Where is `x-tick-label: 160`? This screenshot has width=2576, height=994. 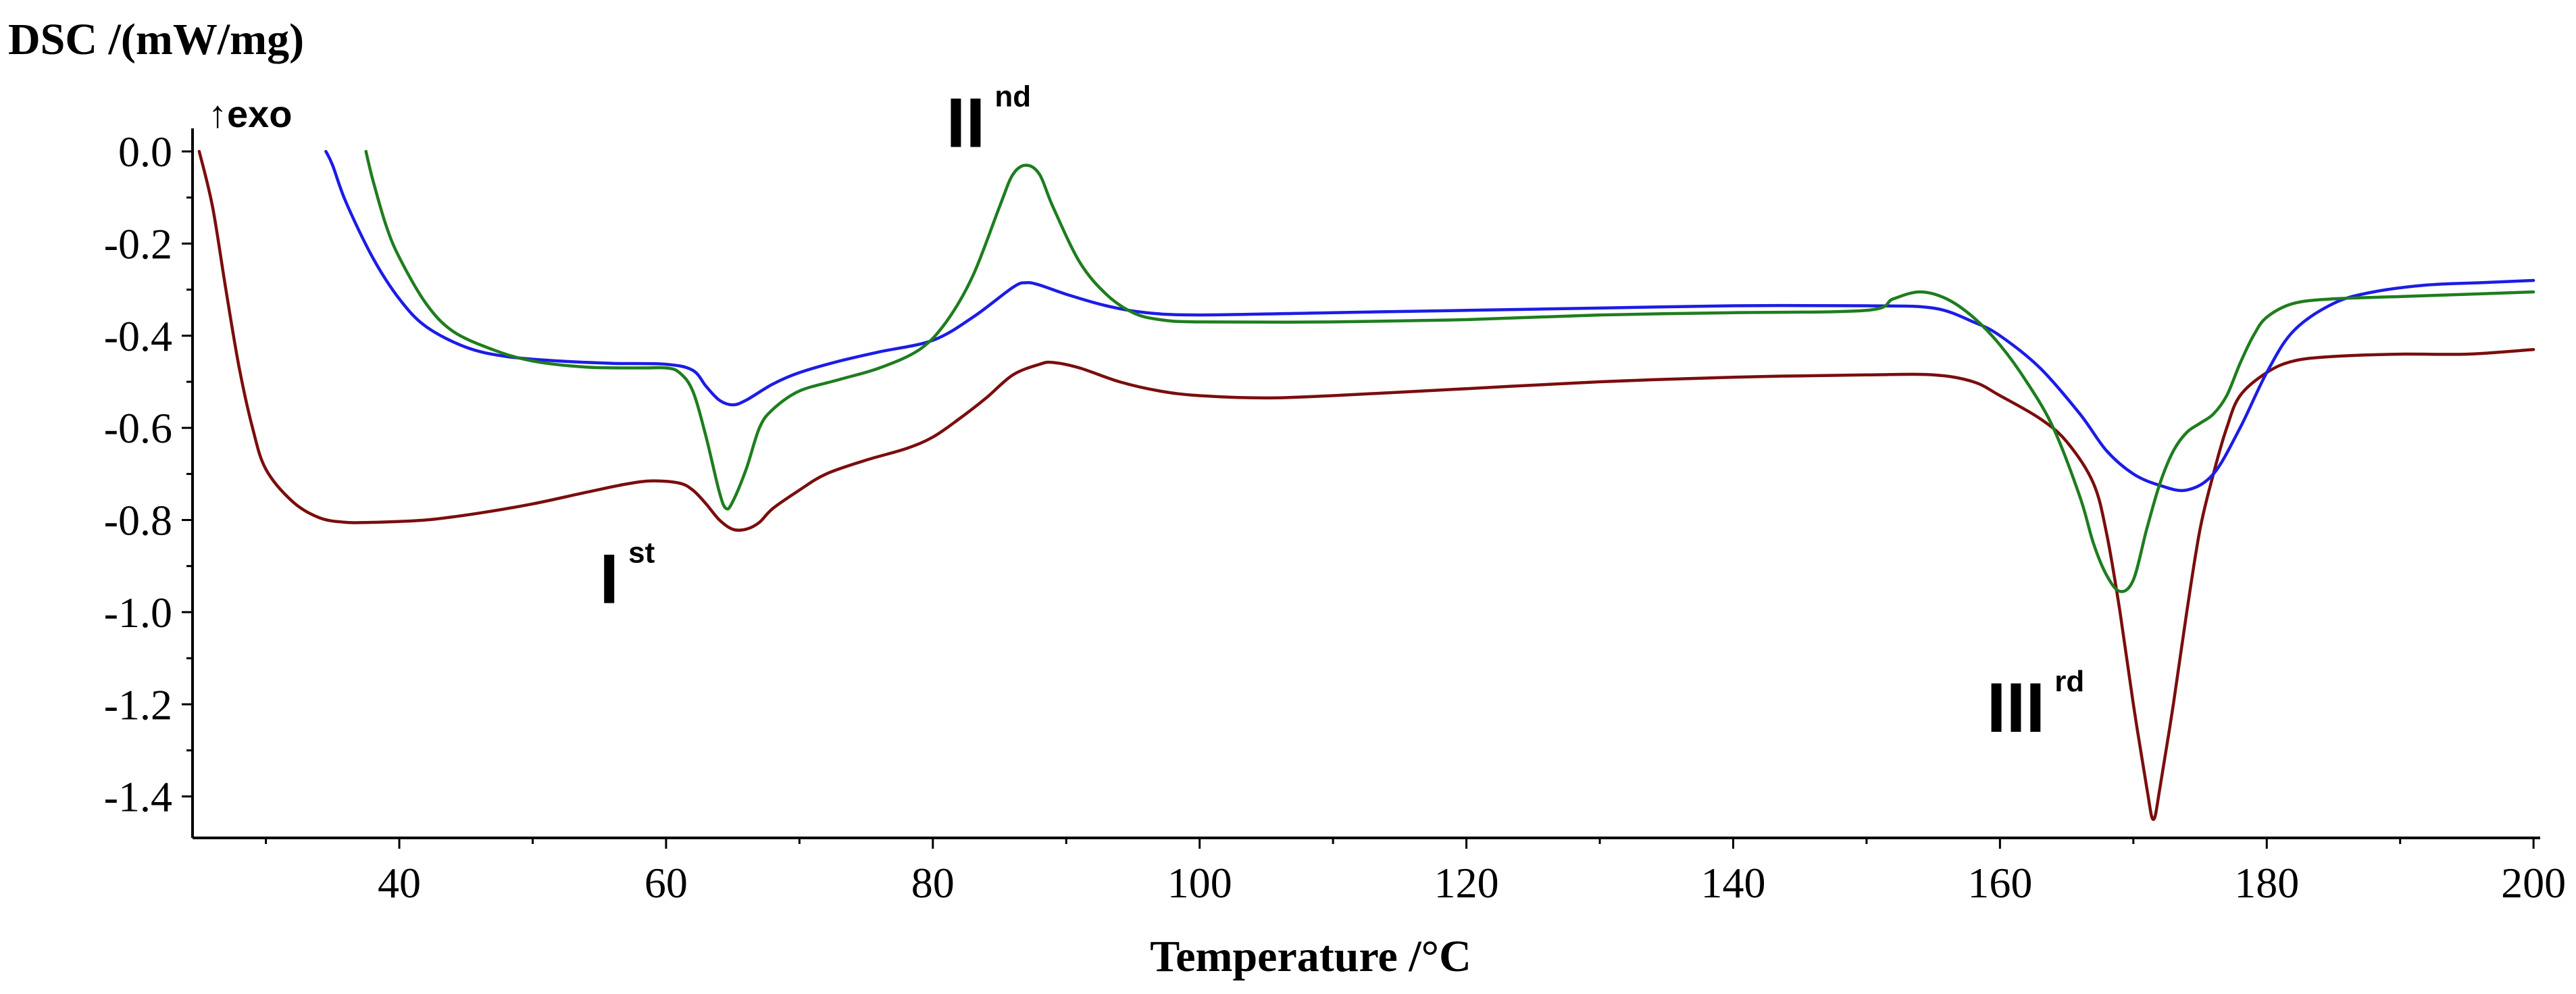 x-tick-label: 160 is located at coordinates (1999, 883).